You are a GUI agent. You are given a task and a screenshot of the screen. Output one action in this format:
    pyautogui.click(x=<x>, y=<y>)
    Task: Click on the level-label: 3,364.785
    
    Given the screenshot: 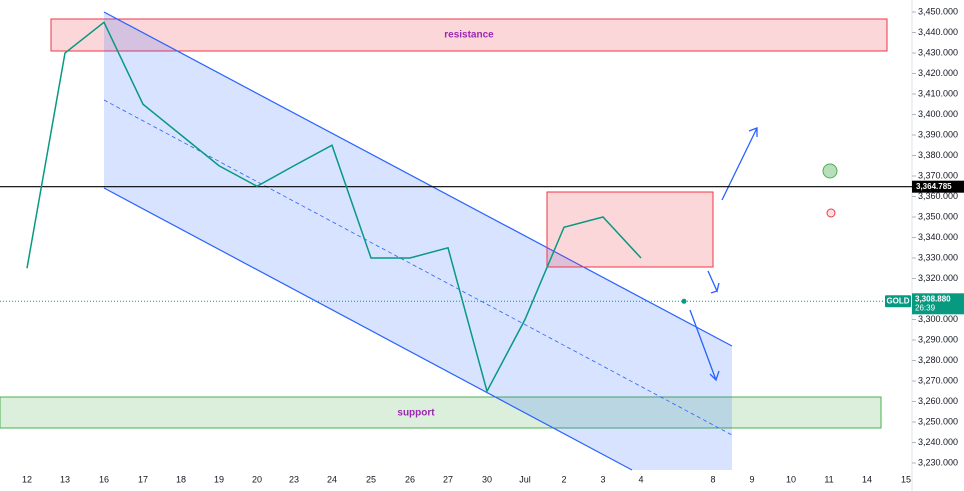 What is the action you would take?
    pyautogui.click(x=934, y=186)
    